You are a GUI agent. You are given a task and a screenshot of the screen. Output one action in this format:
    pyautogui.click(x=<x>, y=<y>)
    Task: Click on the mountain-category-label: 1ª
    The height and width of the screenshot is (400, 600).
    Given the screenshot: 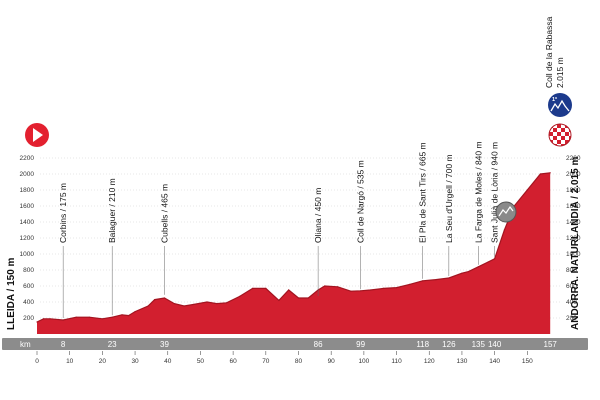 What is the action you would take?
    pyautogui.click(x=555, y=99)
    